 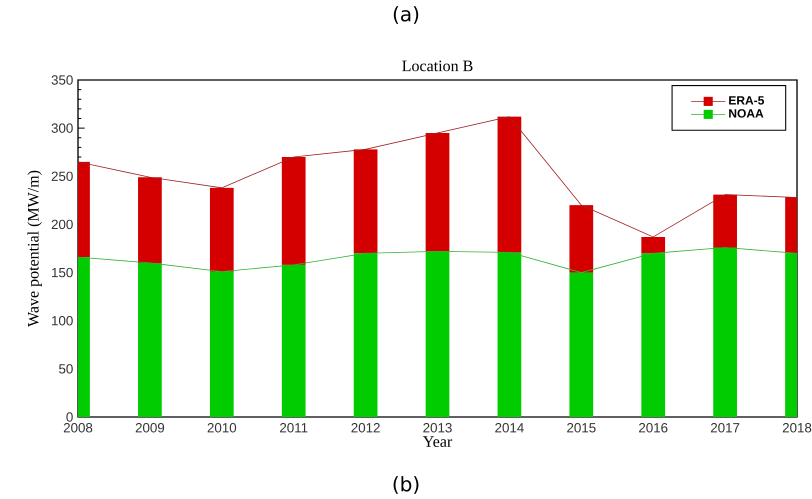 What do you see at coordinates (62, 128) in the screenshot?
I see `y-tick-label: 300` at bounding box center [62, 128].